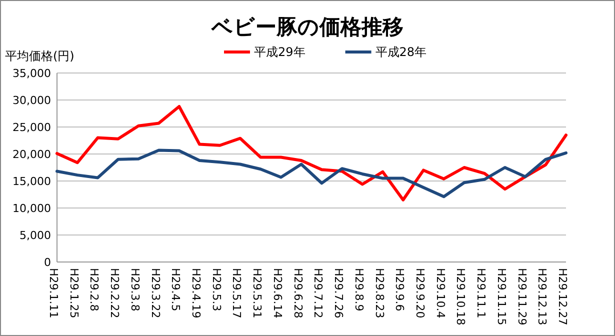 Image resolution: width=615 pixels, height=336 pixels. Describe the element at coordinates (31, 181) in the screenshot. I see `y-tick-label: 15,000` at that location.